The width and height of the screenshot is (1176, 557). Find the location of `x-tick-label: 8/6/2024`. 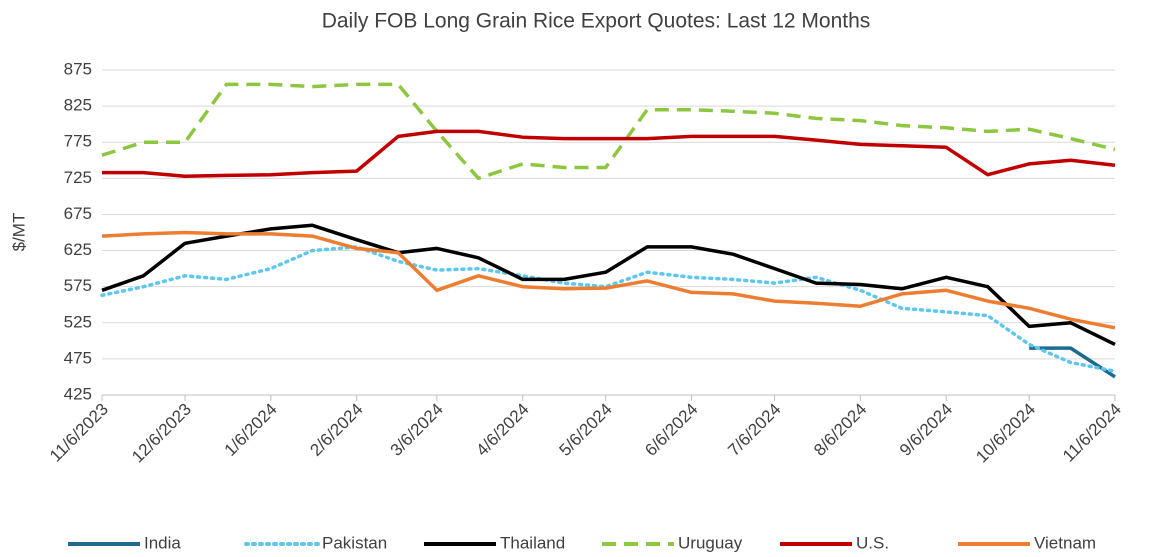

x-tick-label: 8/6/2024 is located at coordinates (840, 430).